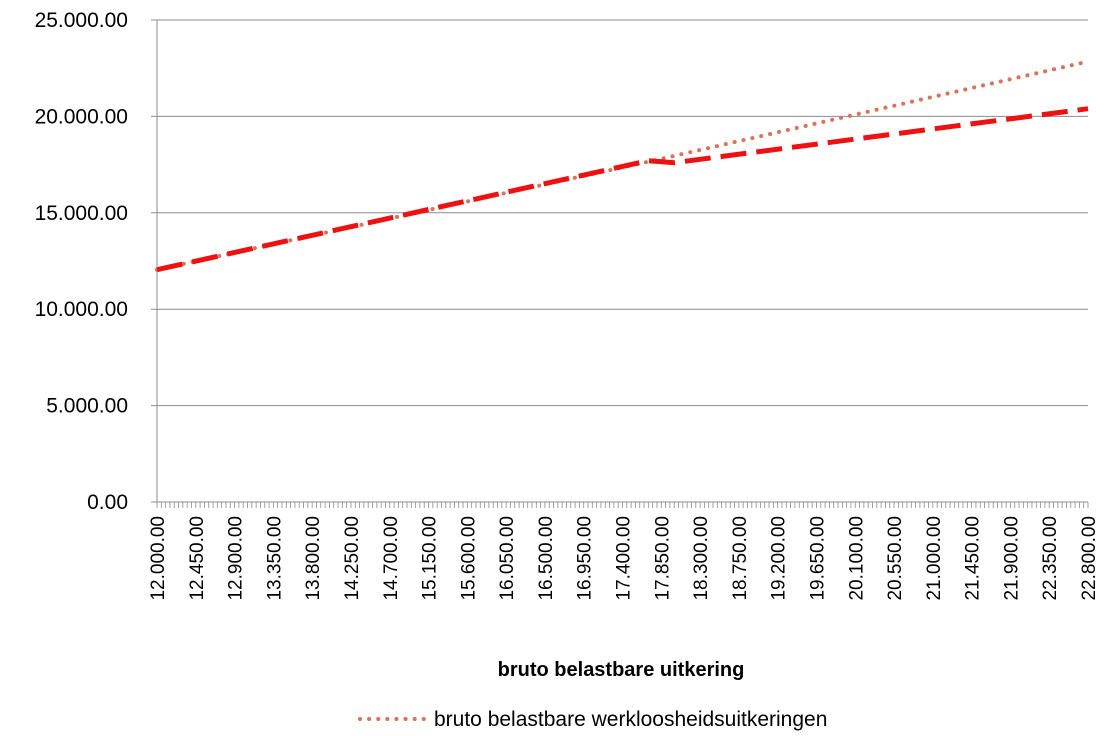 The image size is (1096, 736). What do you see at coordinates (856, 558) in the screenshot?
I see `x-tick-label: 20.100.00` at bounding box center [856, 558].